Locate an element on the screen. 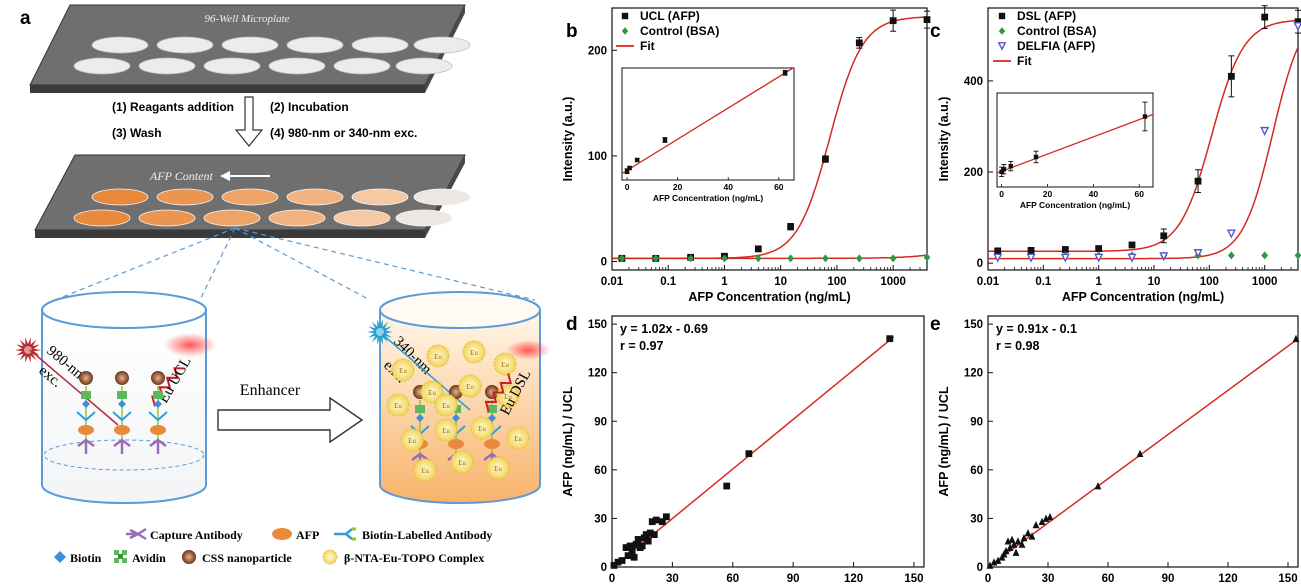 This screenshot has height=585, width=1301. y-tick-label: 400 is located at coordinates (973, 82).